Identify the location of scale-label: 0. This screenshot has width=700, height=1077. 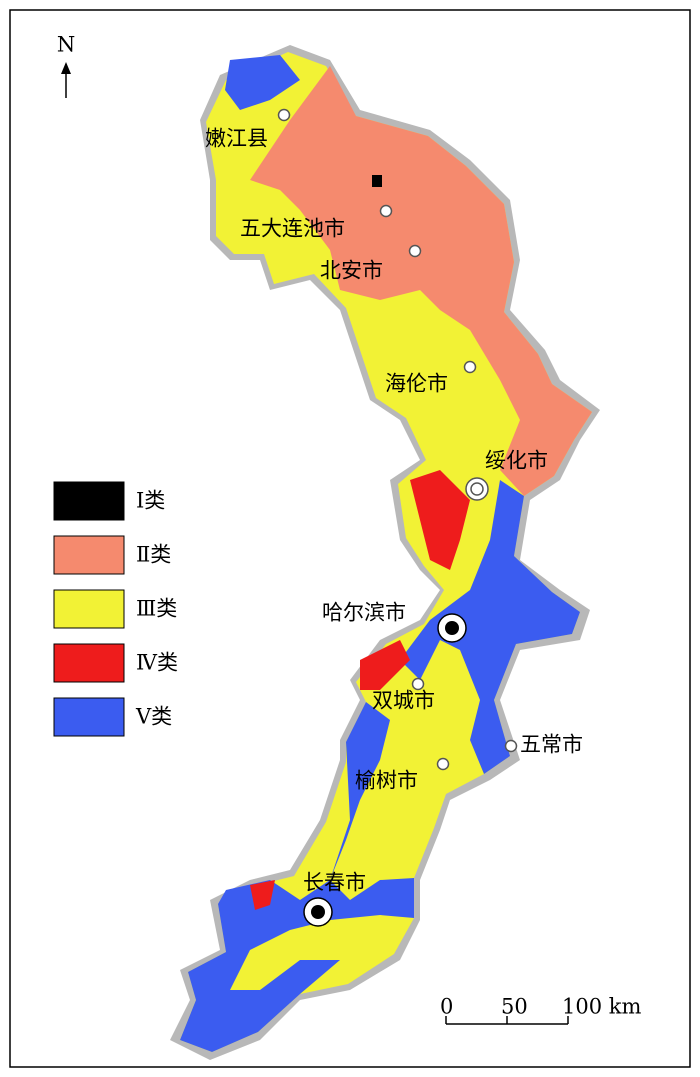
(446, 1007).